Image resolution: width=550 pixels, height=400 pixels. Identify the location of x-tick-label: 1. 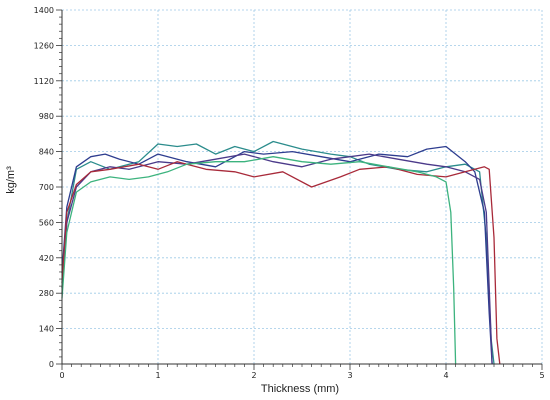
(157, 375).